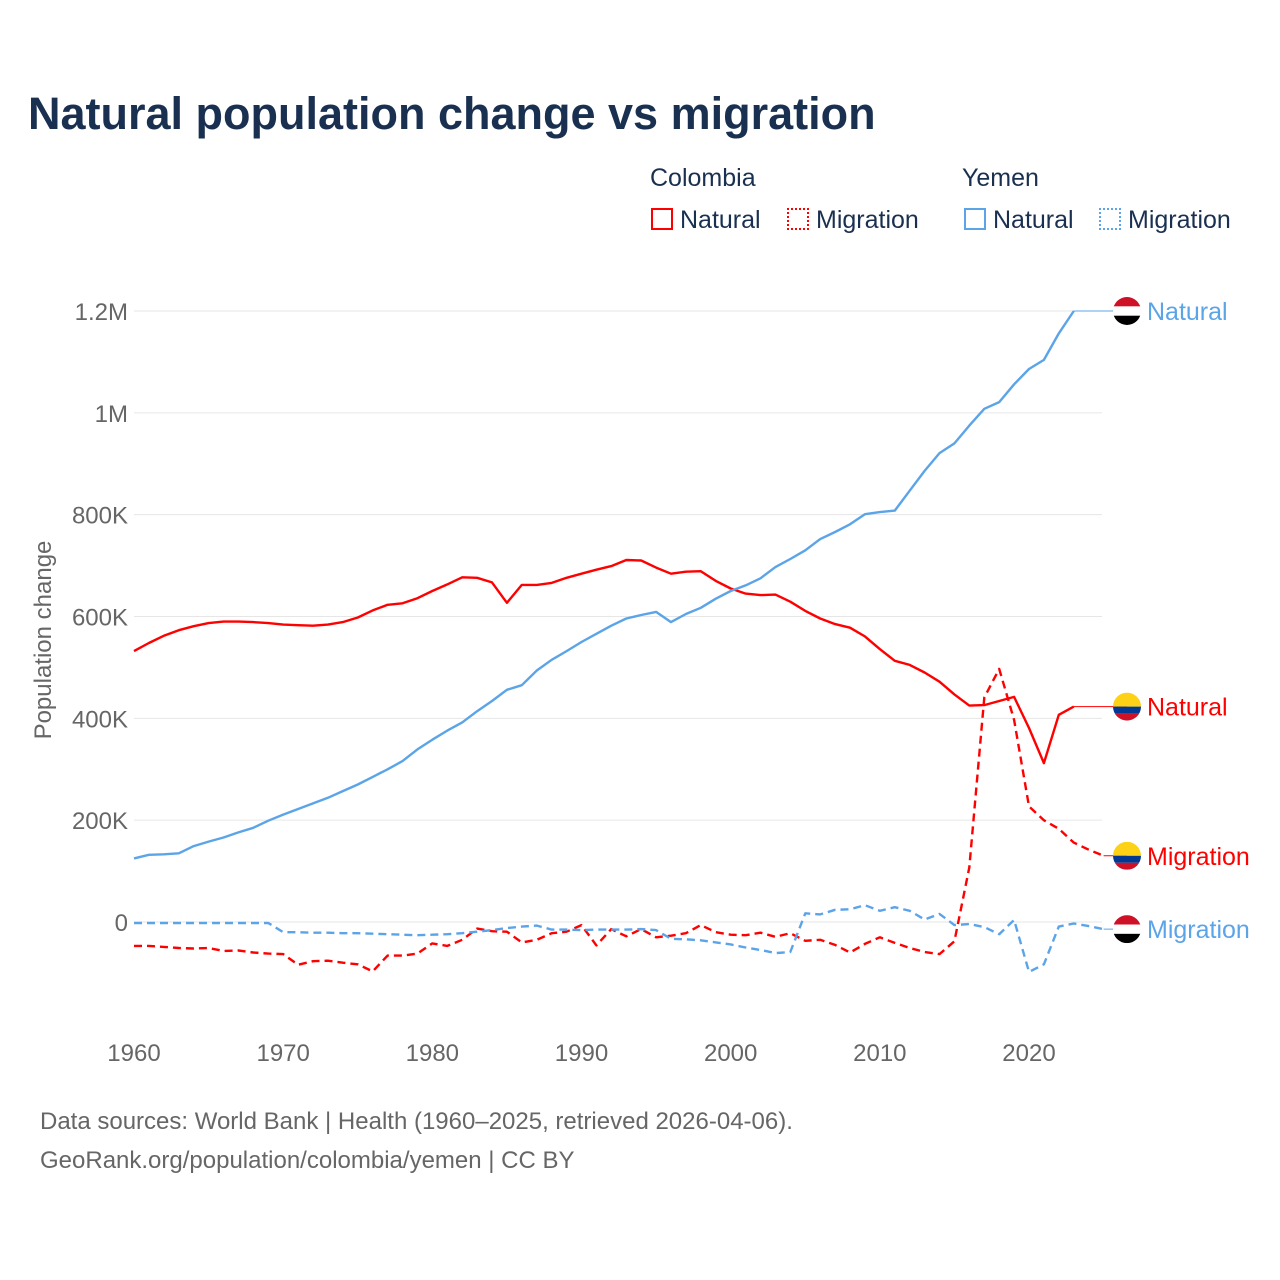 The image size is (1280, 1280). What do you see at coordinates (1161, 620) in the screenshot?
I see `end-labels: Natural Migration Natural Migration` at bounding box center [1161, 620].